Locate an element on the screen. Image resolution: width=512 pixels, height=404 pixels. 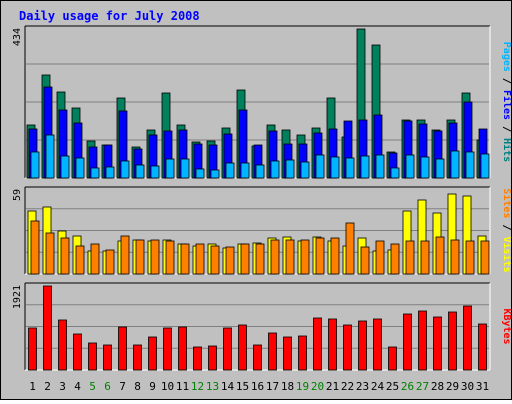
legend-pfh: Pages / Files / Hits is located at coordinates (506, 102).